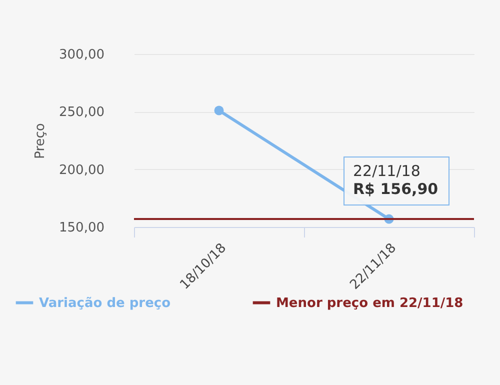 This screenshot has height=385, width=500. Describe the element at coordinates (81, 170) in the screenshot. I see `y-tick-label: 200,00` at that location.